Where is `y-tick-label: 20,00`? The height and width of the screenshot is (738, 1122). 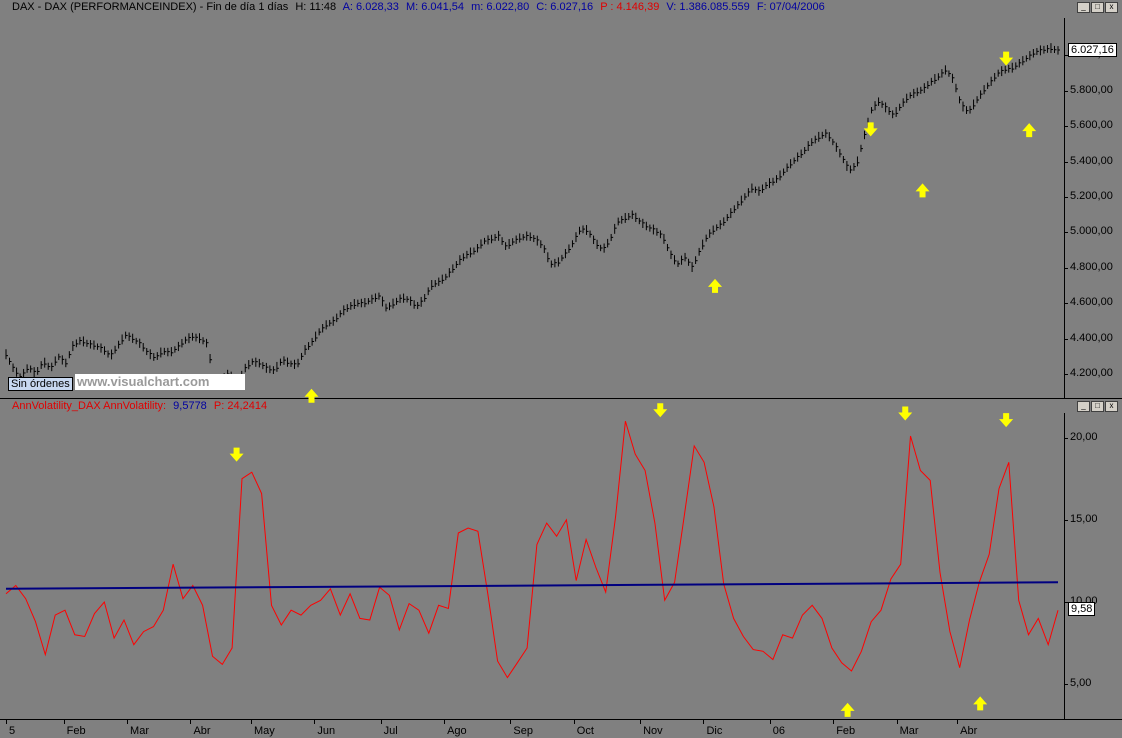
y-tick-label: 20,00 is located at coordinates (1084, 436).